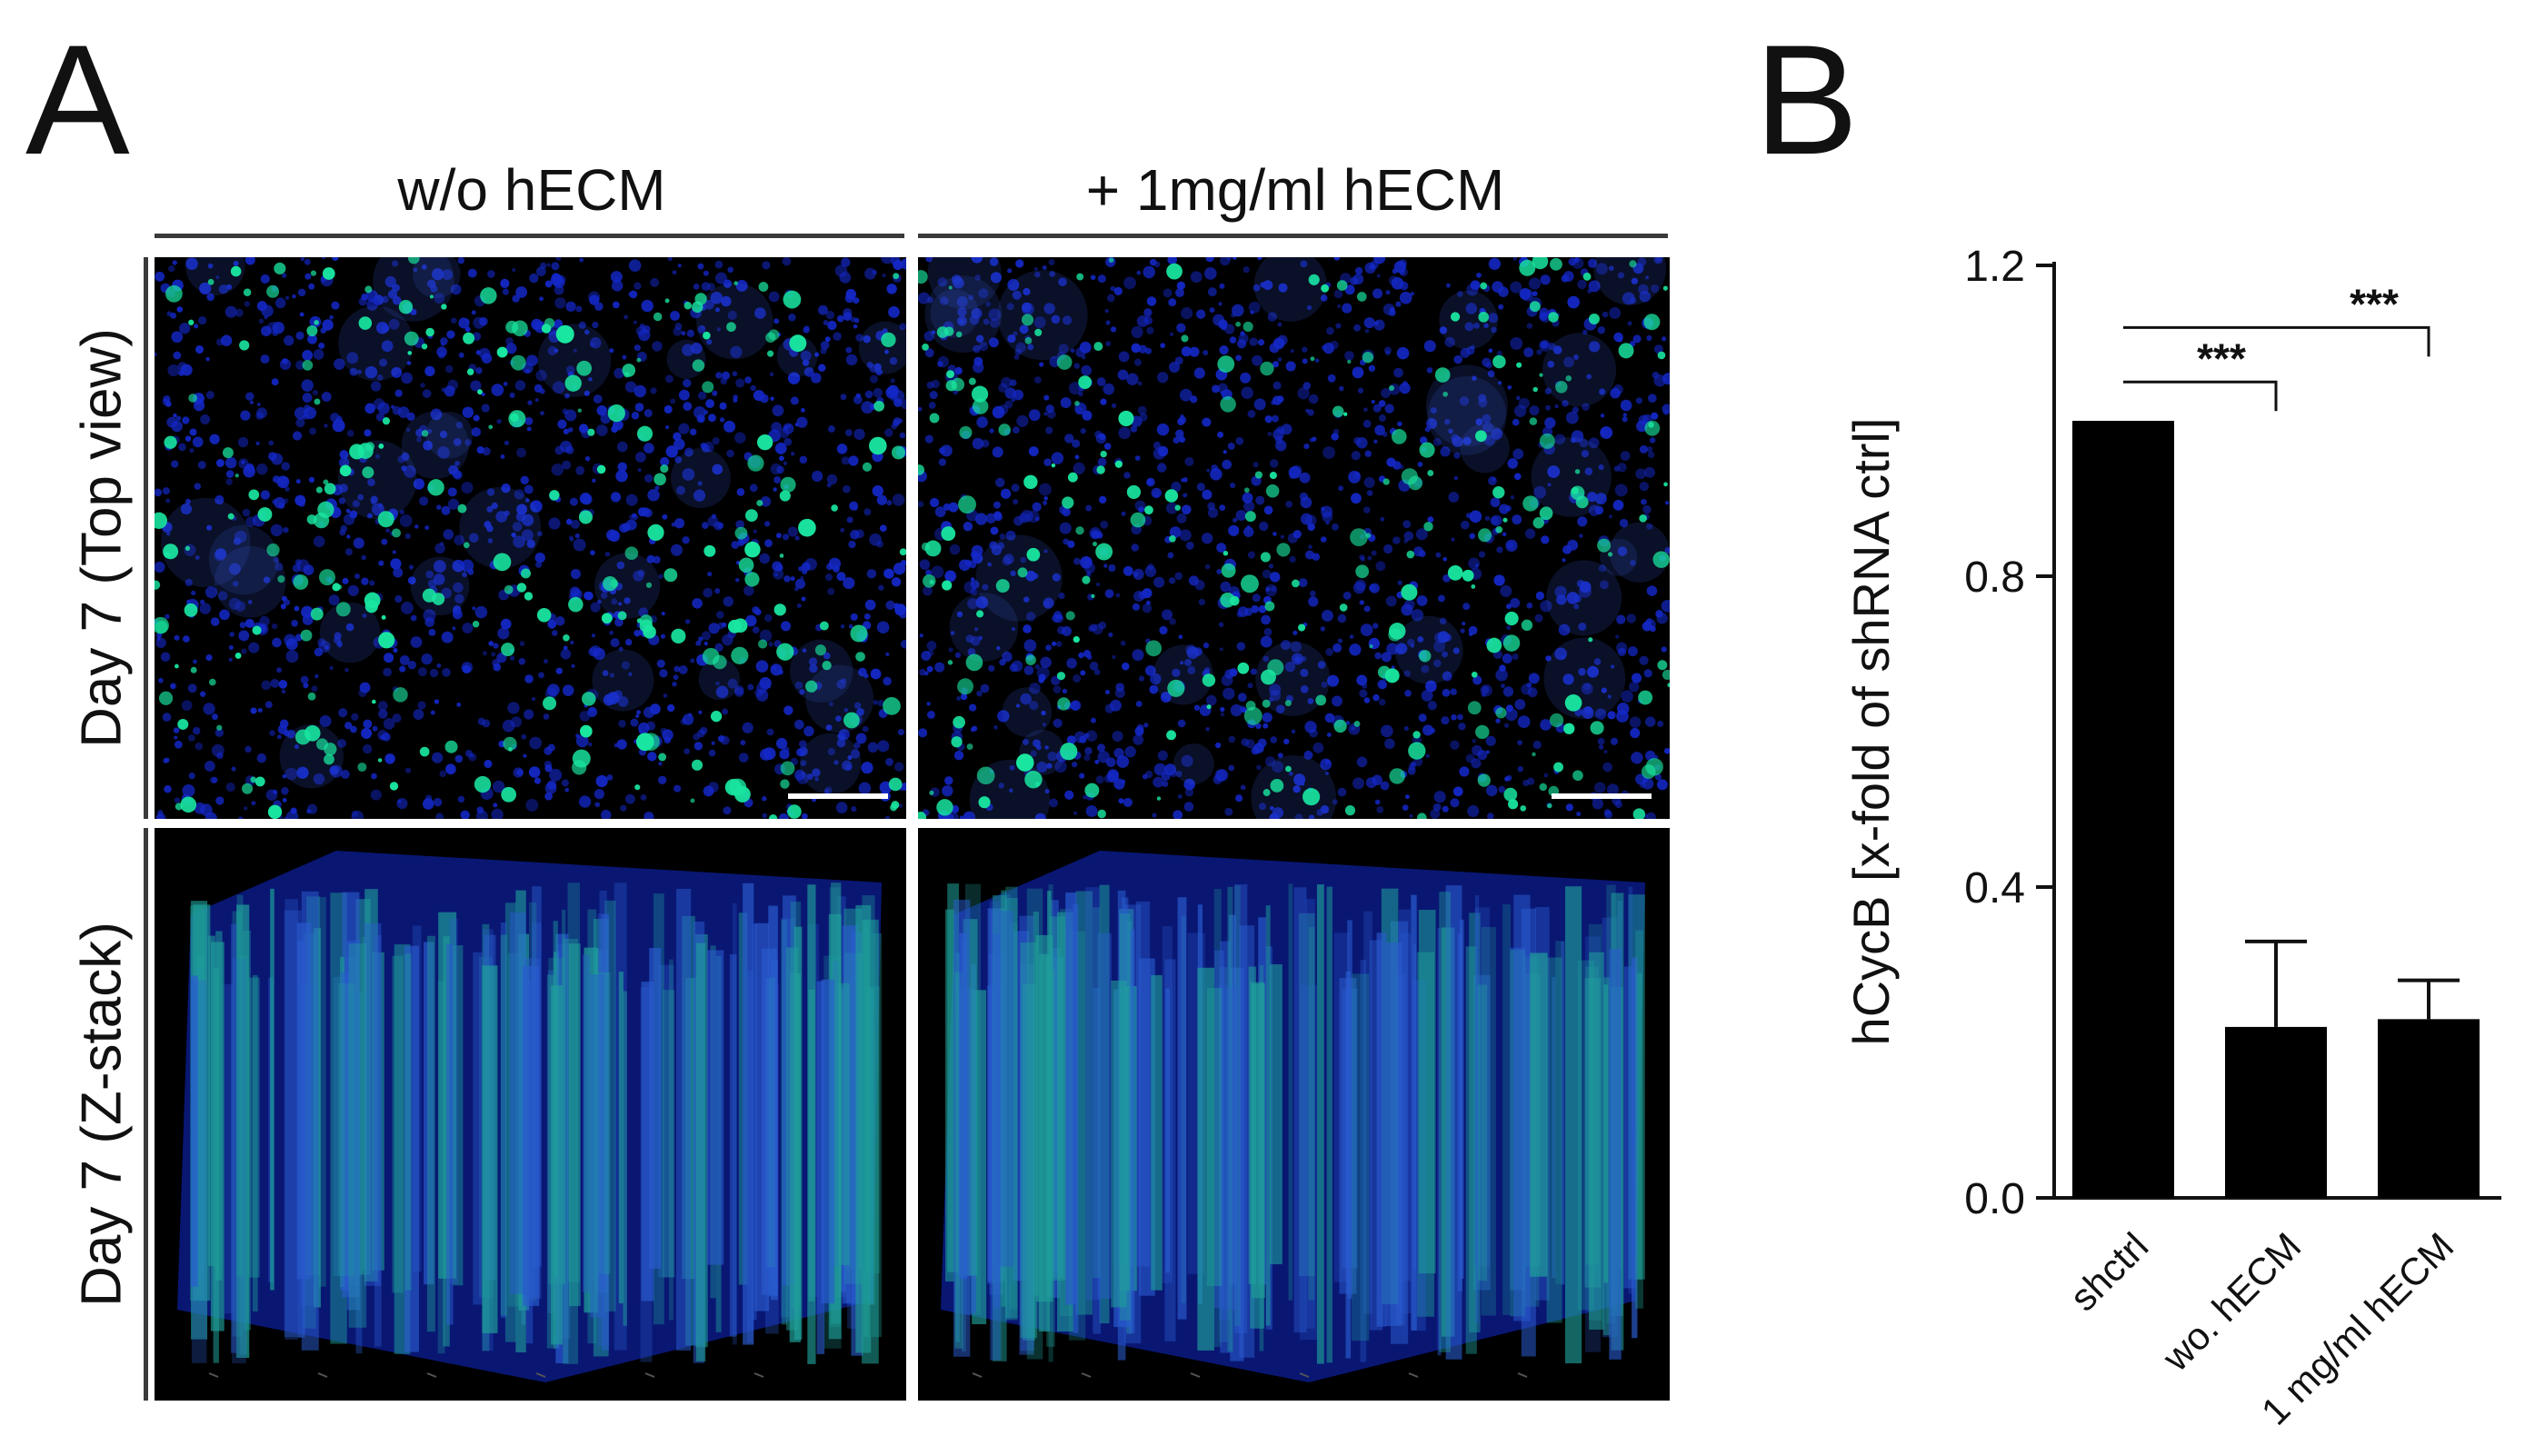 The width and height of the screenshot is (2535, 1456). Describe the element at coordinates (1806, 100) in the screenshot. I see `panel-b-letter: B` at that location.